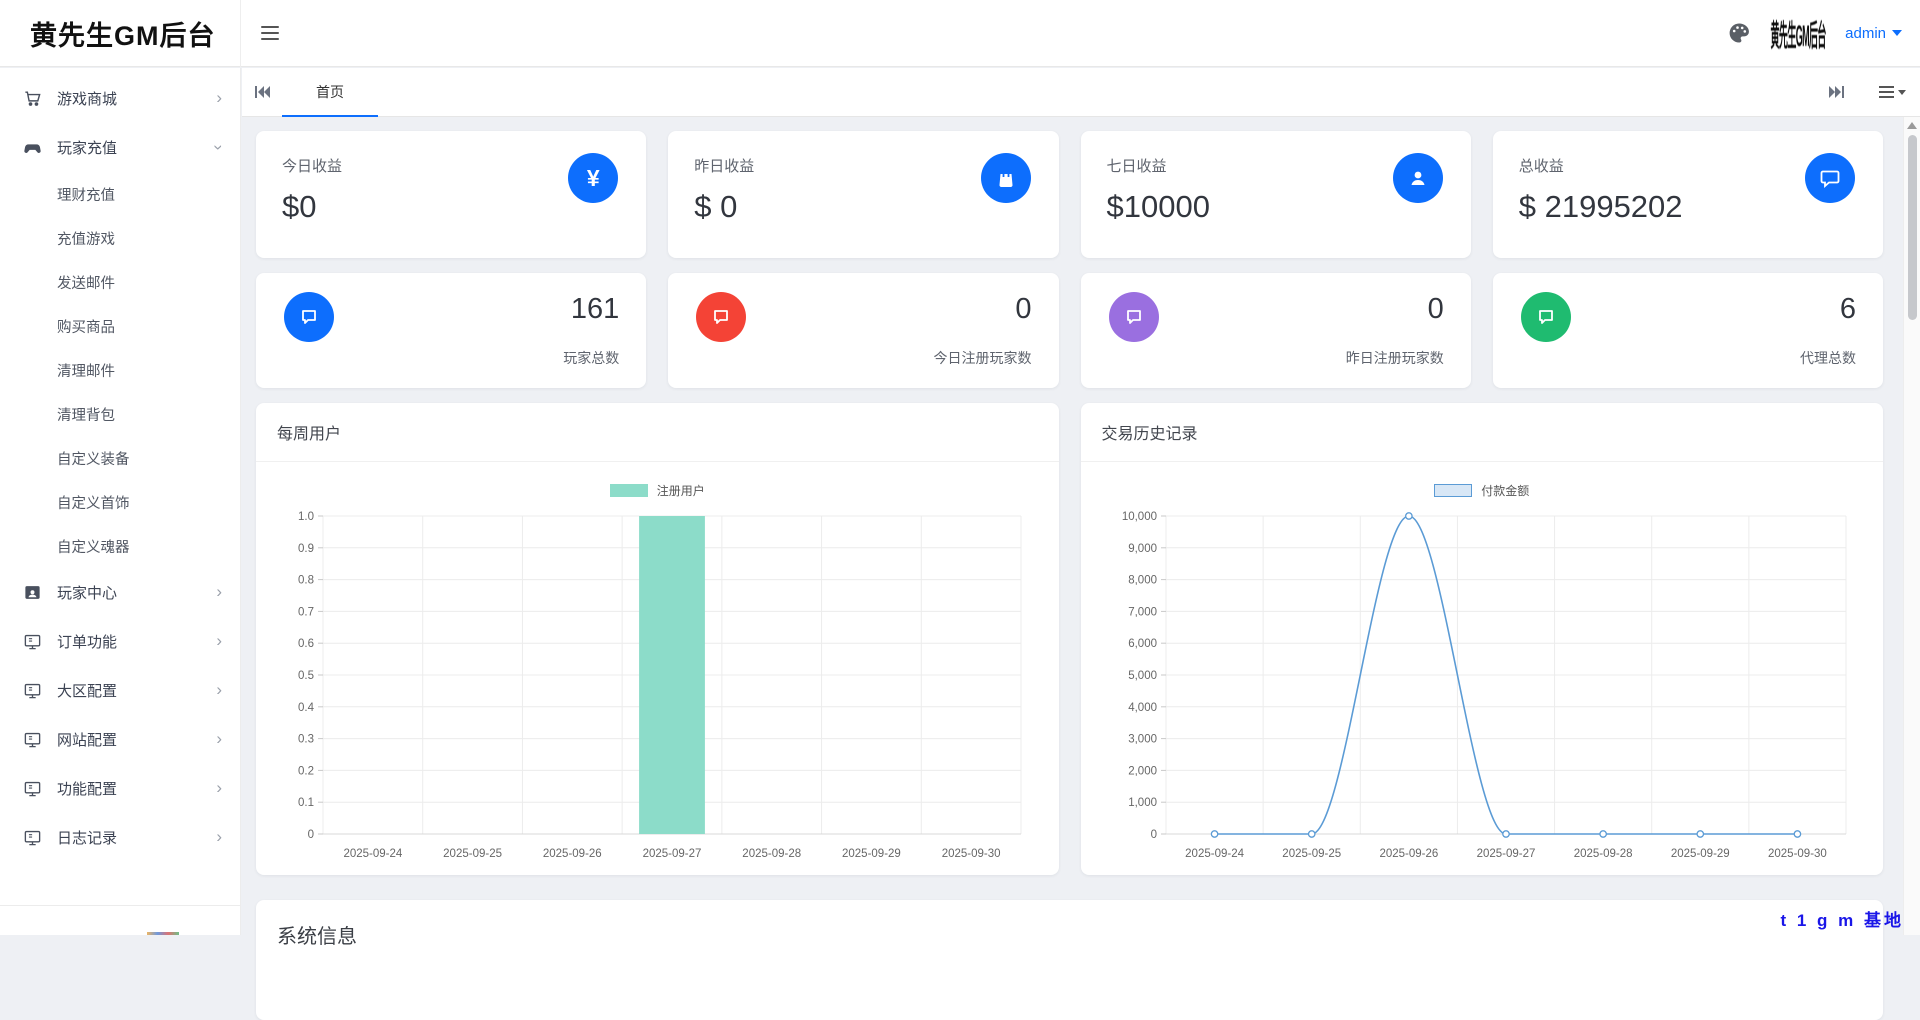 Image resolution: width=1920 pixels, height=1020 pixels. What do you see at coordinates (1873, 33) in the screenshot?
I see `admin-dropdown: admin` at bounding box center [1873, 33].